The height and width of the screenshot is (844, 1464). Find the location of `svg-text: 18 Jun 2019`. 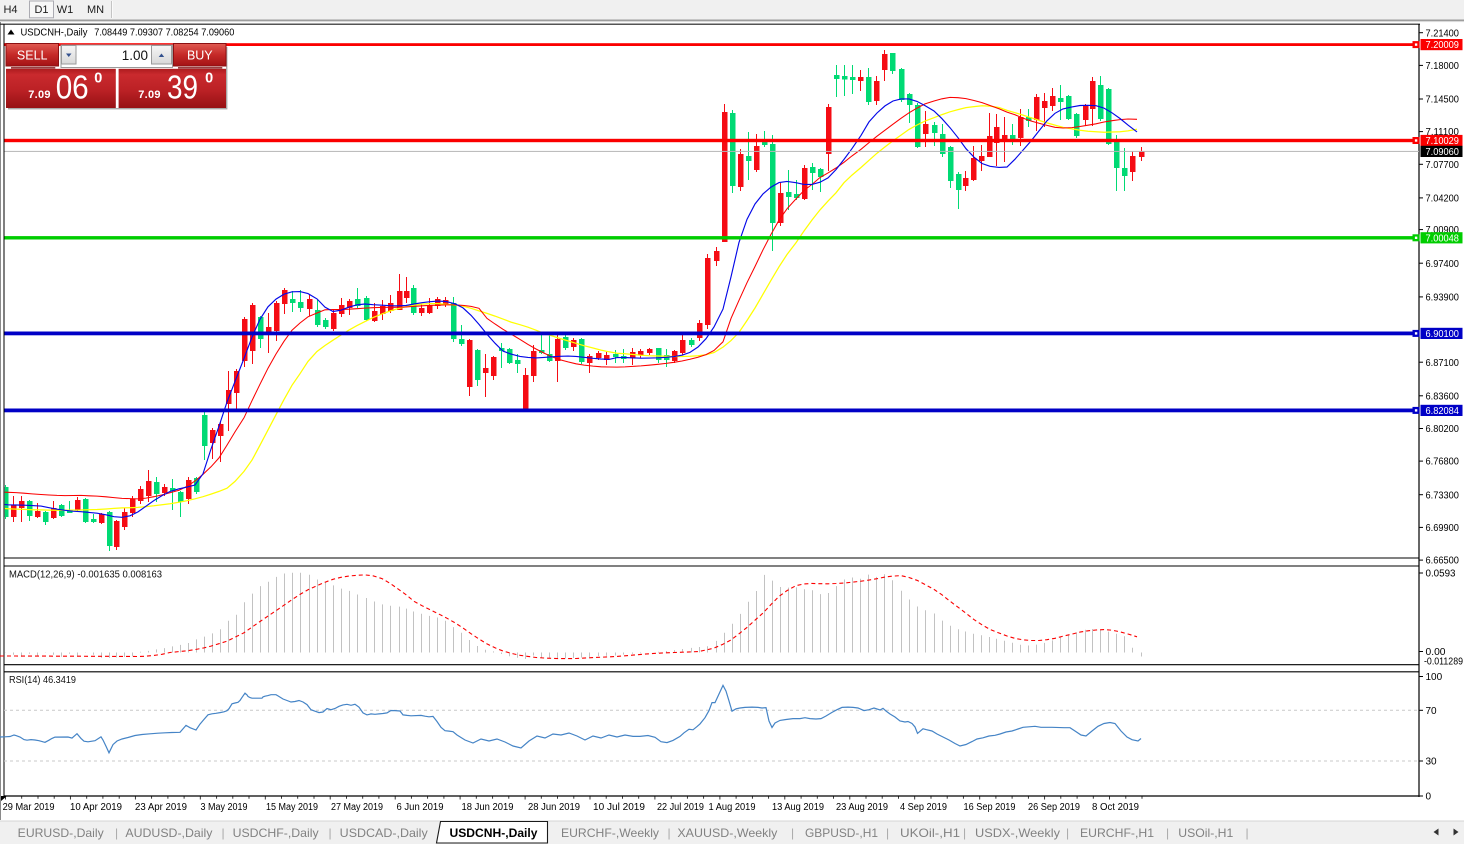

svg-text: 18 Jun 2019 is located at coordinates (488, 807).